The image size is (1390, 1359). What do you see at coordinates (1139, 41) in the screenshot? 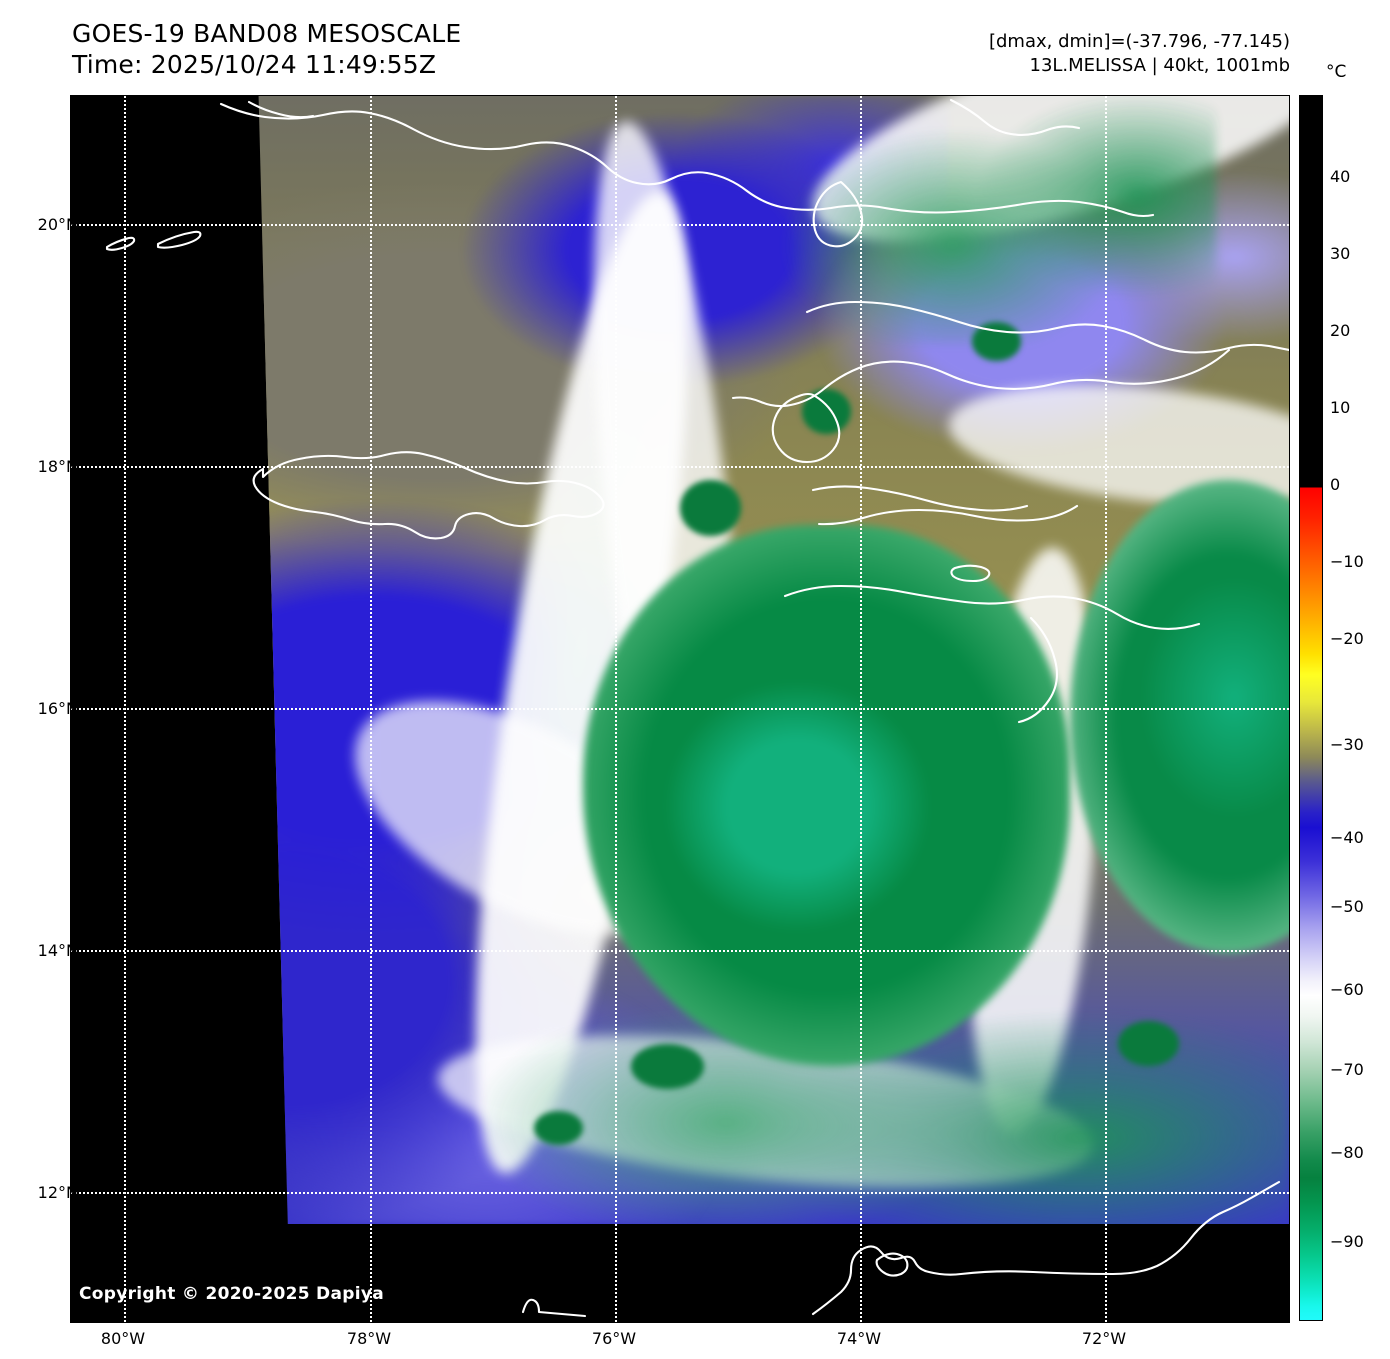
I see `dmax-dmin-label: [dmax, dmin]=(-37.796, -77.145)` at bounding box center [1139, 41].